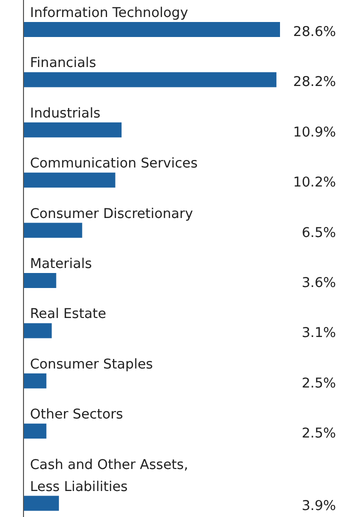 This screenshot has height=517, width=360. I want to click on data-label: 28.6%, so click(314, 32).